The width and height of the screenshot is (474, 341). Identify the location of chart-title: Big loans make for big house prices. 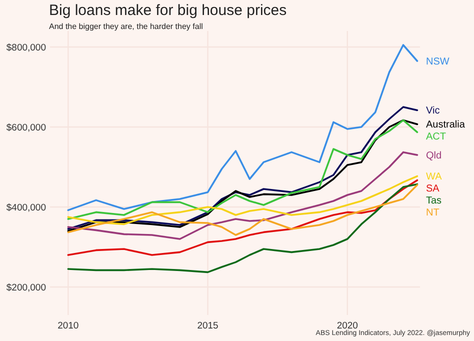
(168, 10).